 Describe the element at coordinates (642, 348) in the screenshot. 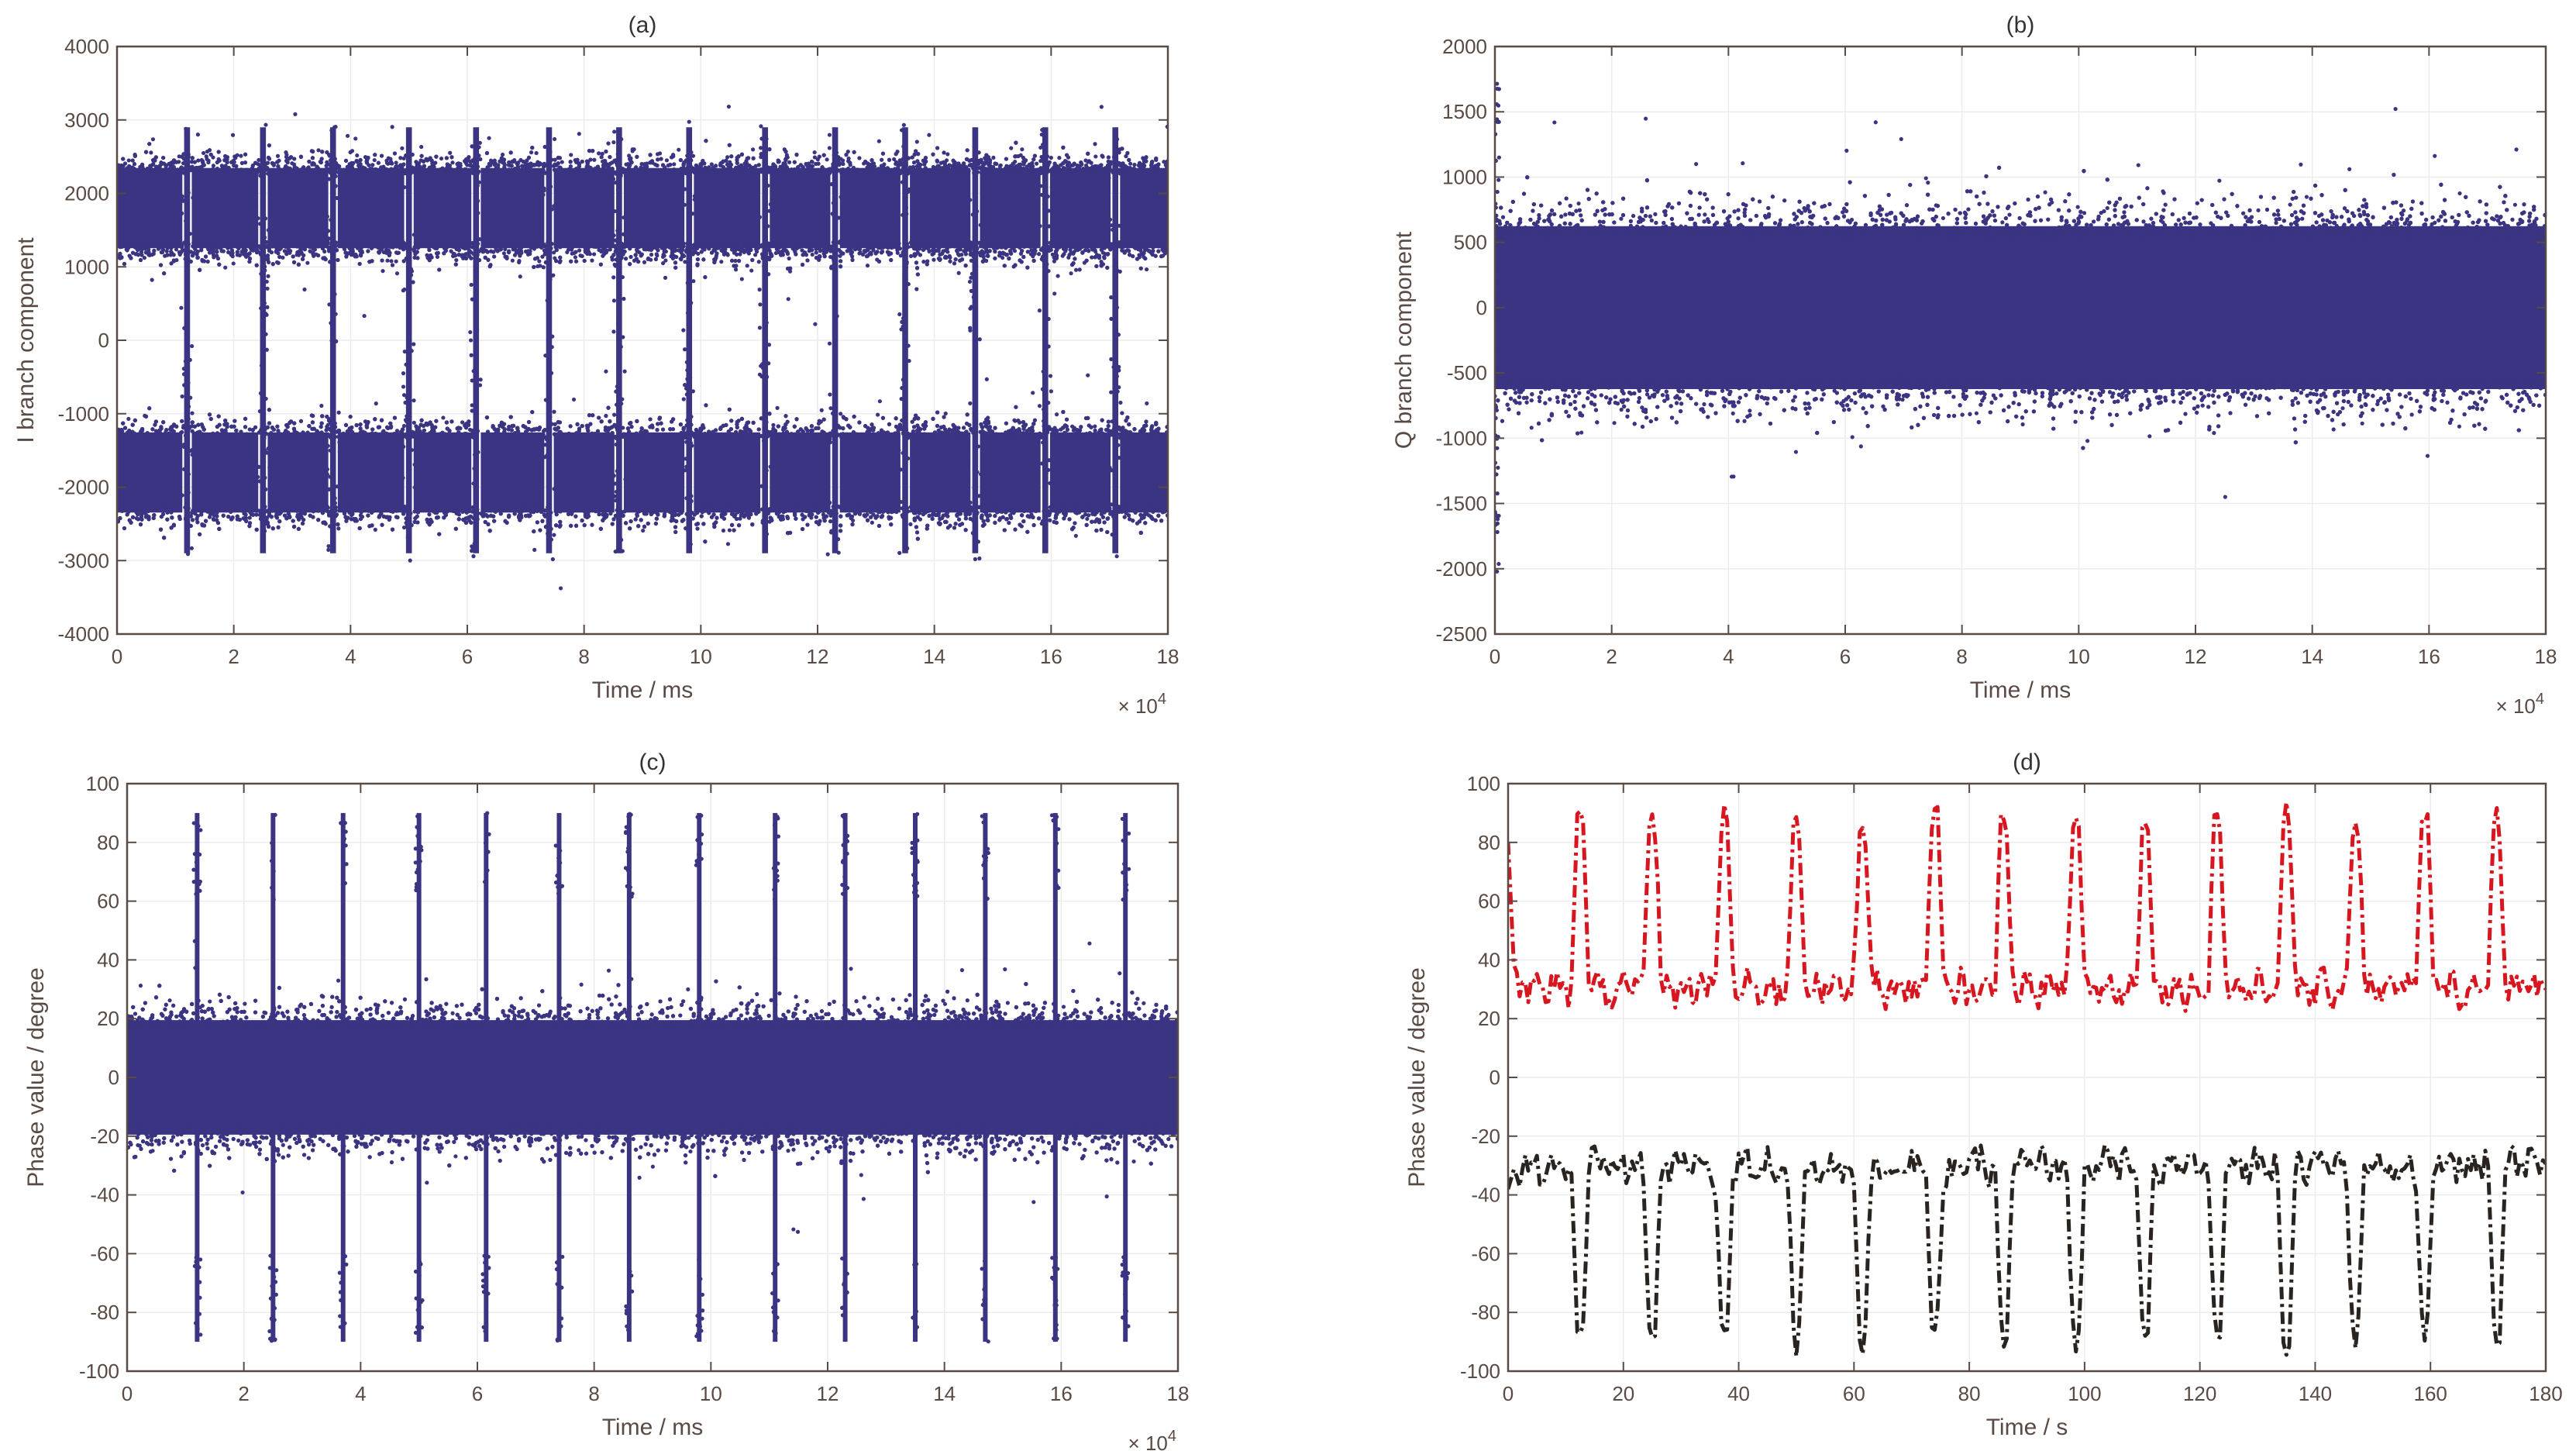

I see `scatter-points` at that location.